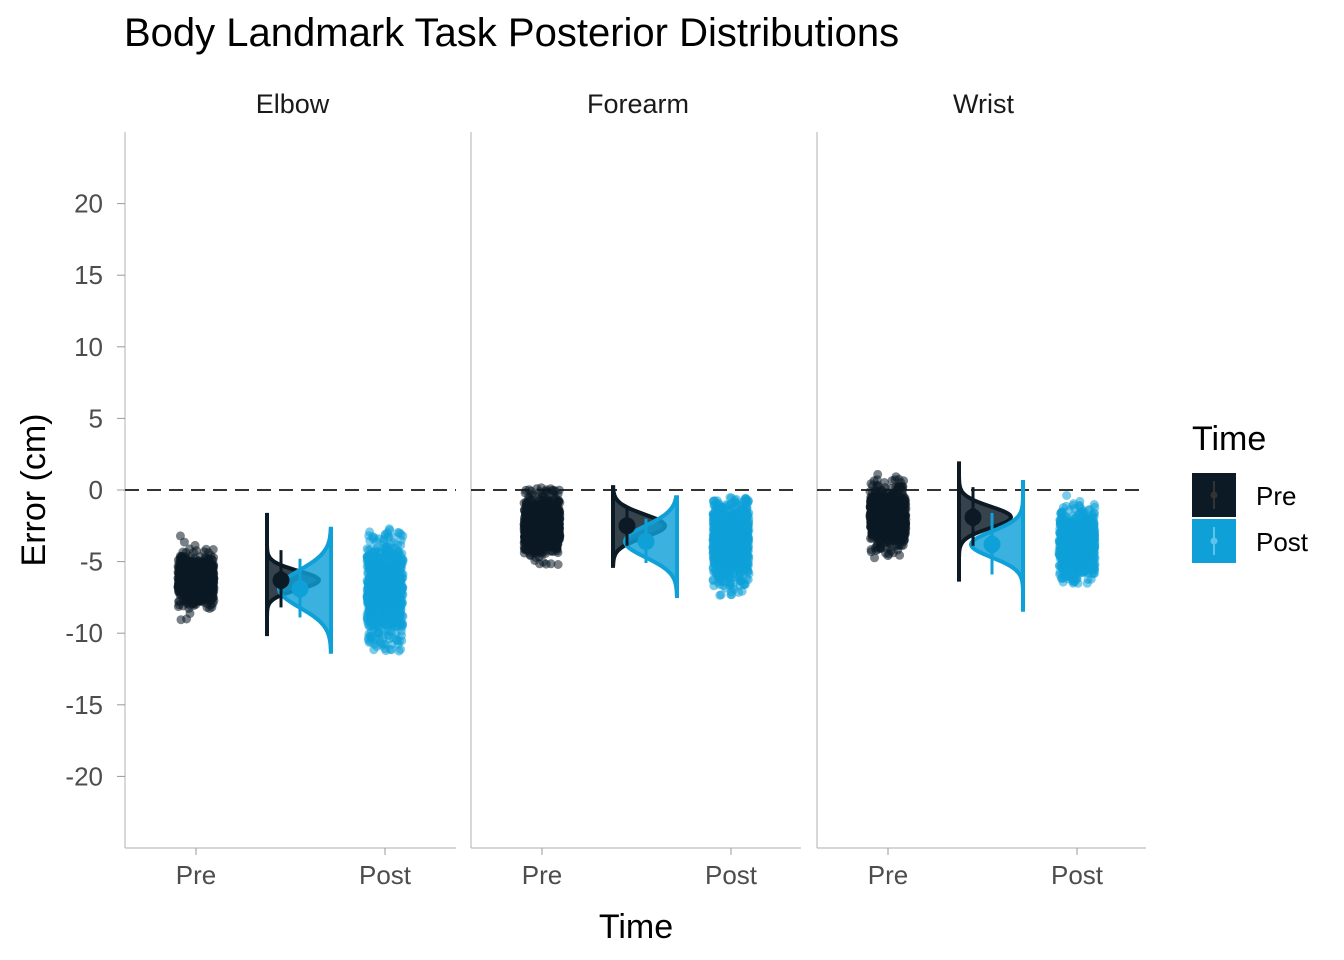 The height and width of the screenshot is (960, 1344). Describe the element at coordinates (983, 104) in the screenshot. I see `facet-strip-label: Wrist` at that location.